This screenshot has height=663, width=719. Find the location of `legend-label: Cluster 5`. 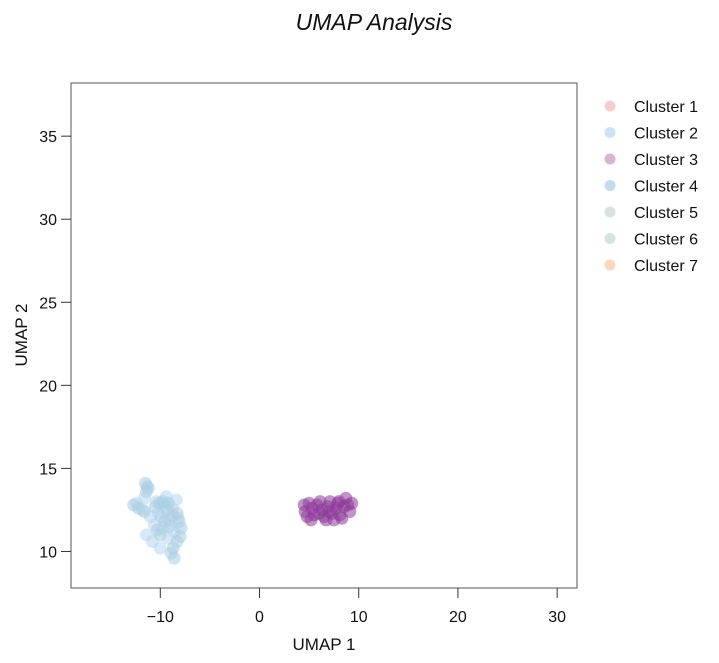

legend-label: Cluster 5 is located at coordinates (666, 213).